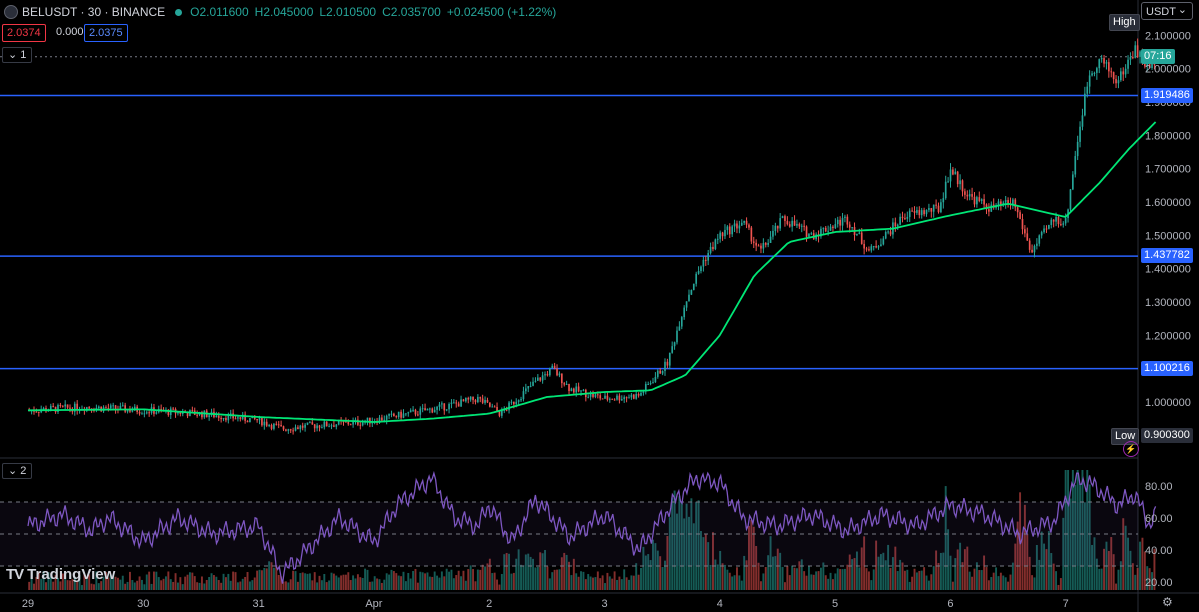 This screenshot has height=612, width=1199. I want to click on level-tag-2: 1.437782, so click(1167, 255).